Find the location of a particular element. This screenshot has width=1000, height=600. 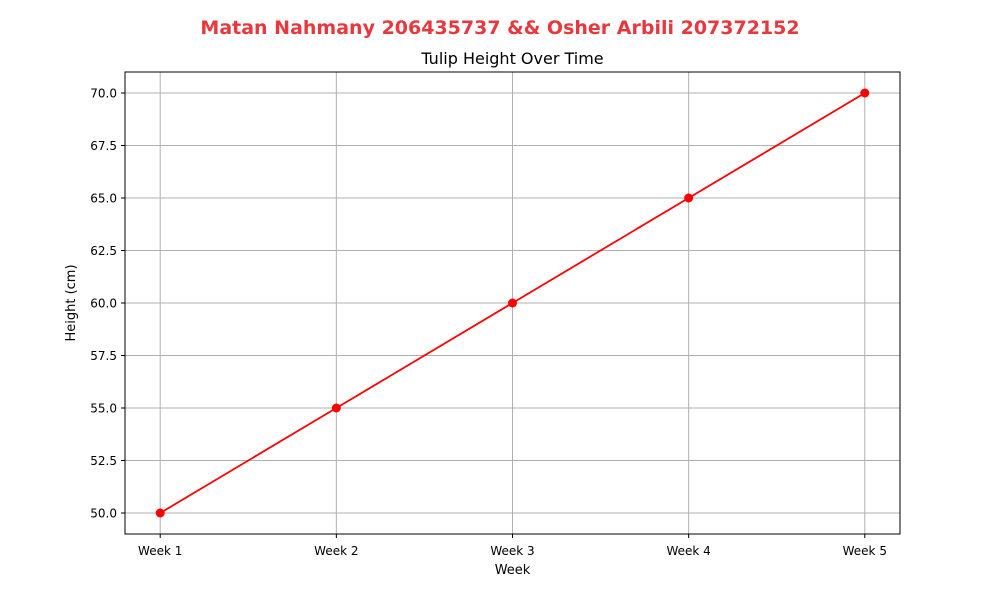

y-tick-label: 60.0 is located at coordinates (103, 304).